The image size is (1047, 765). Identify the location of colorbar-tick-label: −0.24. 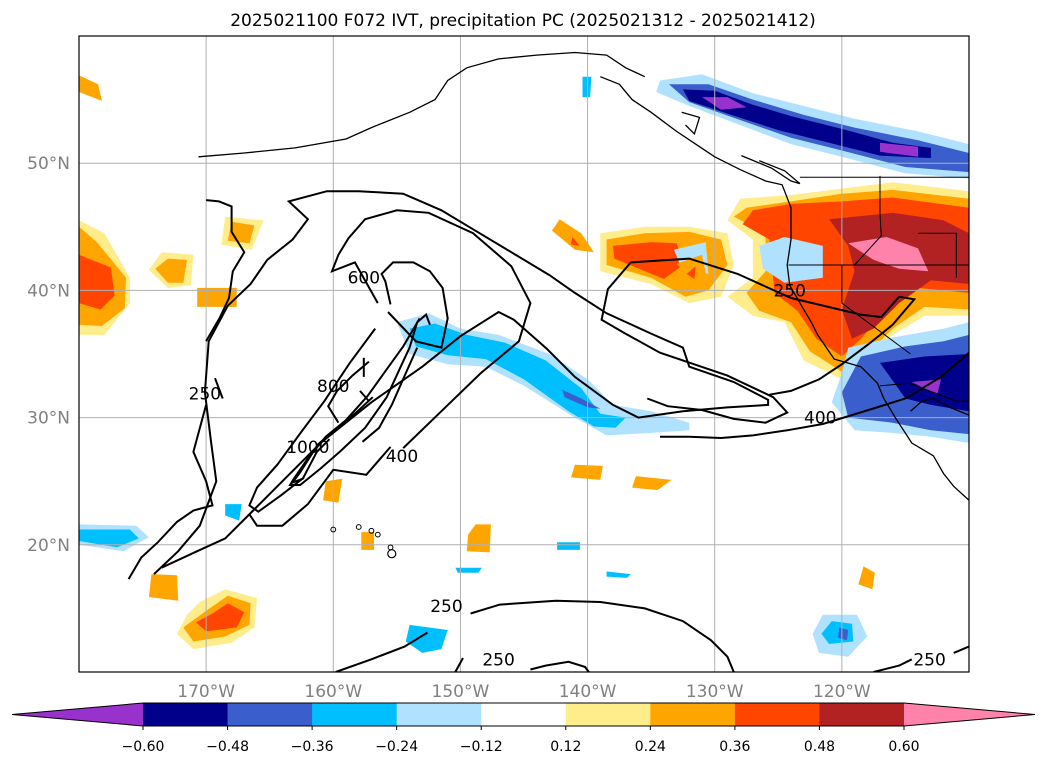
(396, 747).